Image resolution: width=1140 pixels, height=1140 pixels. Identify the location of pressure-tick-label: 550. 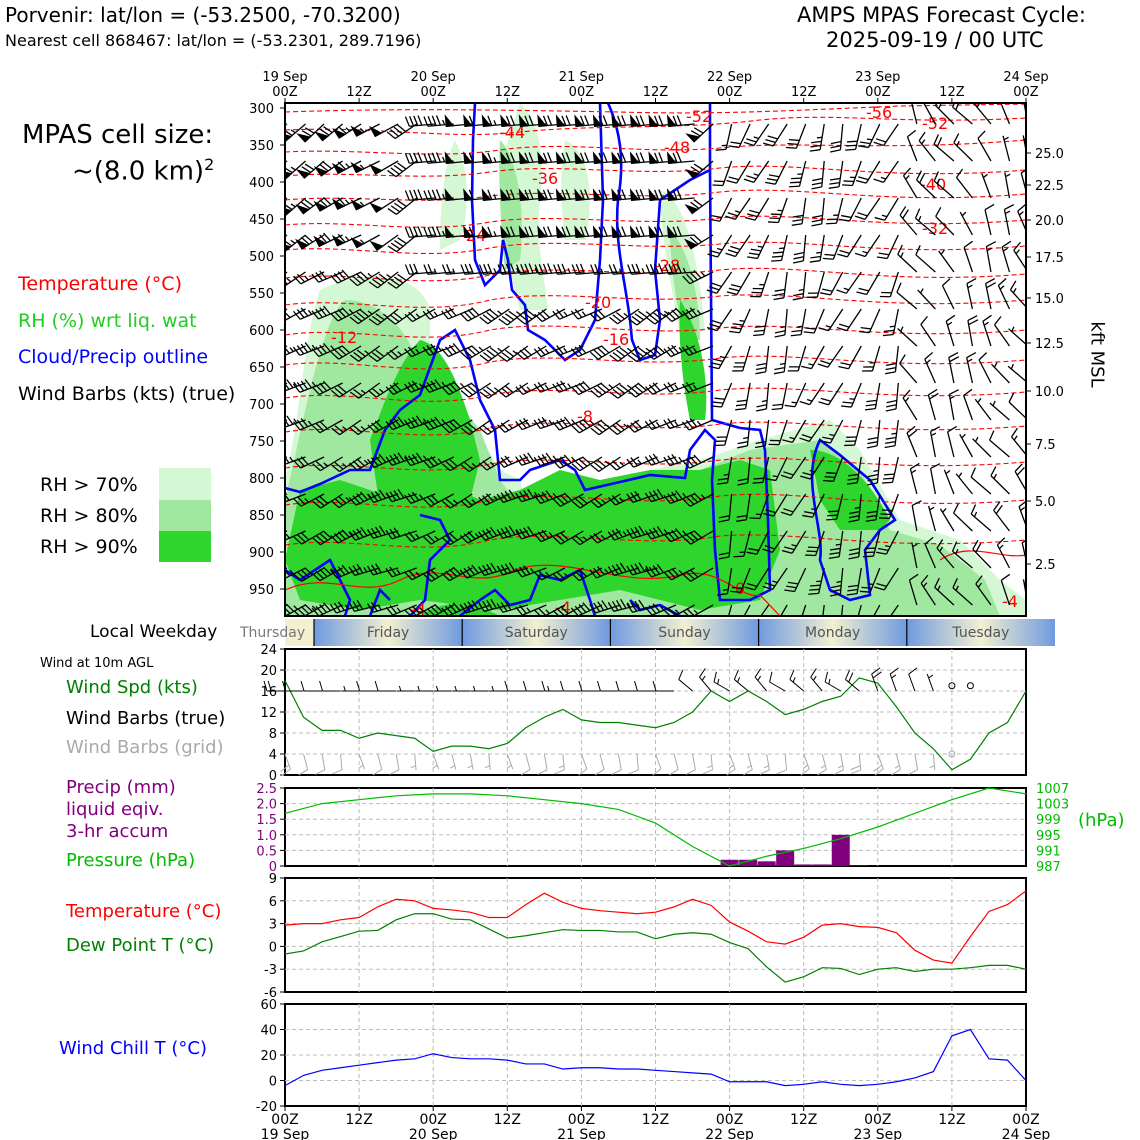
(261, 294).